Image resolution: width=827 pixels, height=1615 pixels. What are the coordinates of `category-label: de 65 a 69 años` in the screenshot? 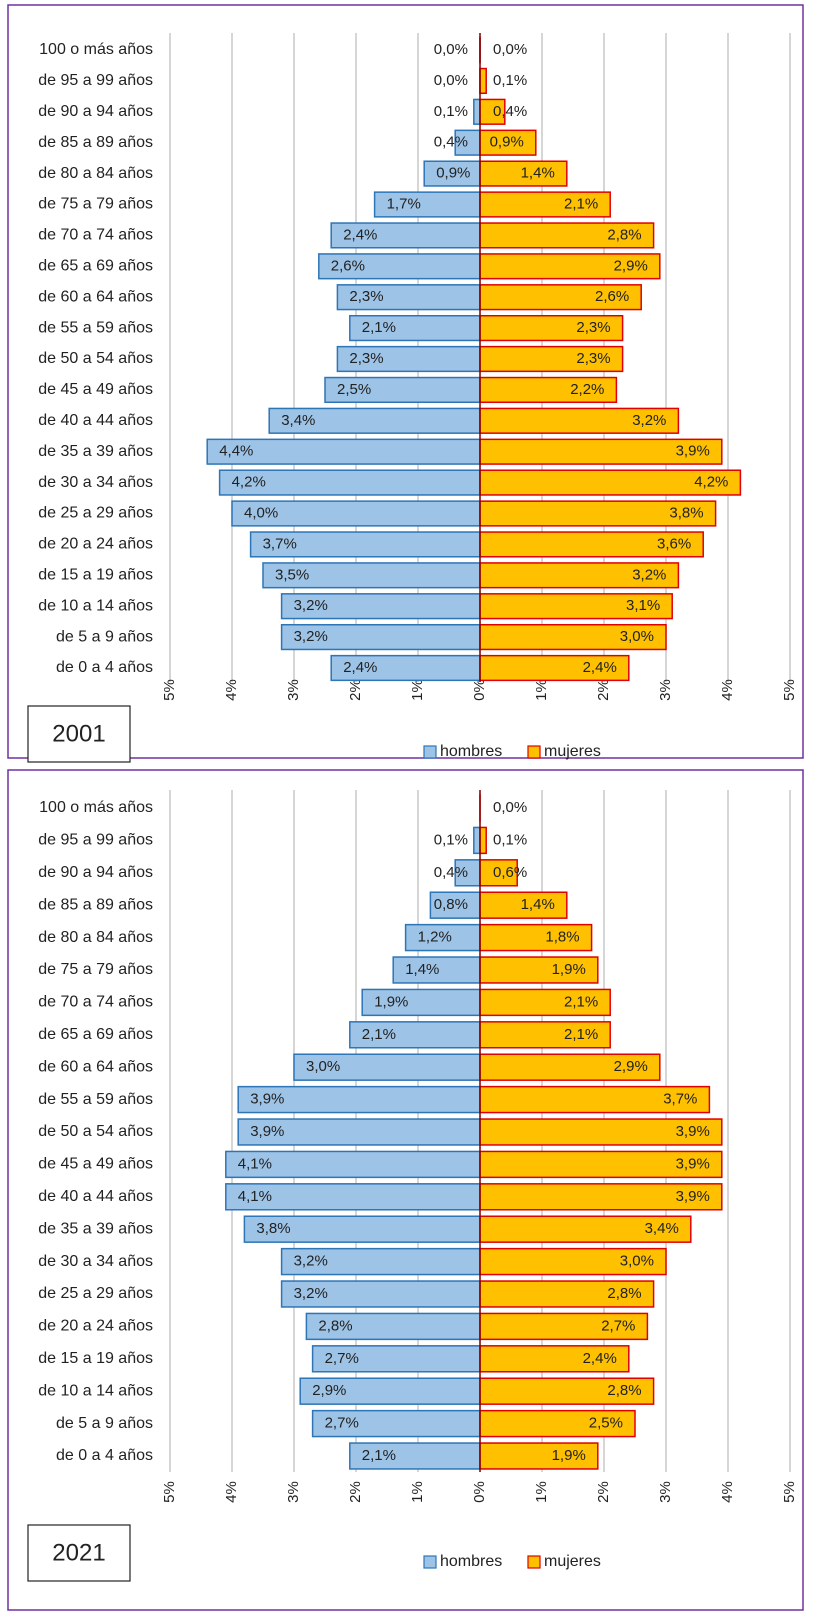 It's located at (95, 1034).